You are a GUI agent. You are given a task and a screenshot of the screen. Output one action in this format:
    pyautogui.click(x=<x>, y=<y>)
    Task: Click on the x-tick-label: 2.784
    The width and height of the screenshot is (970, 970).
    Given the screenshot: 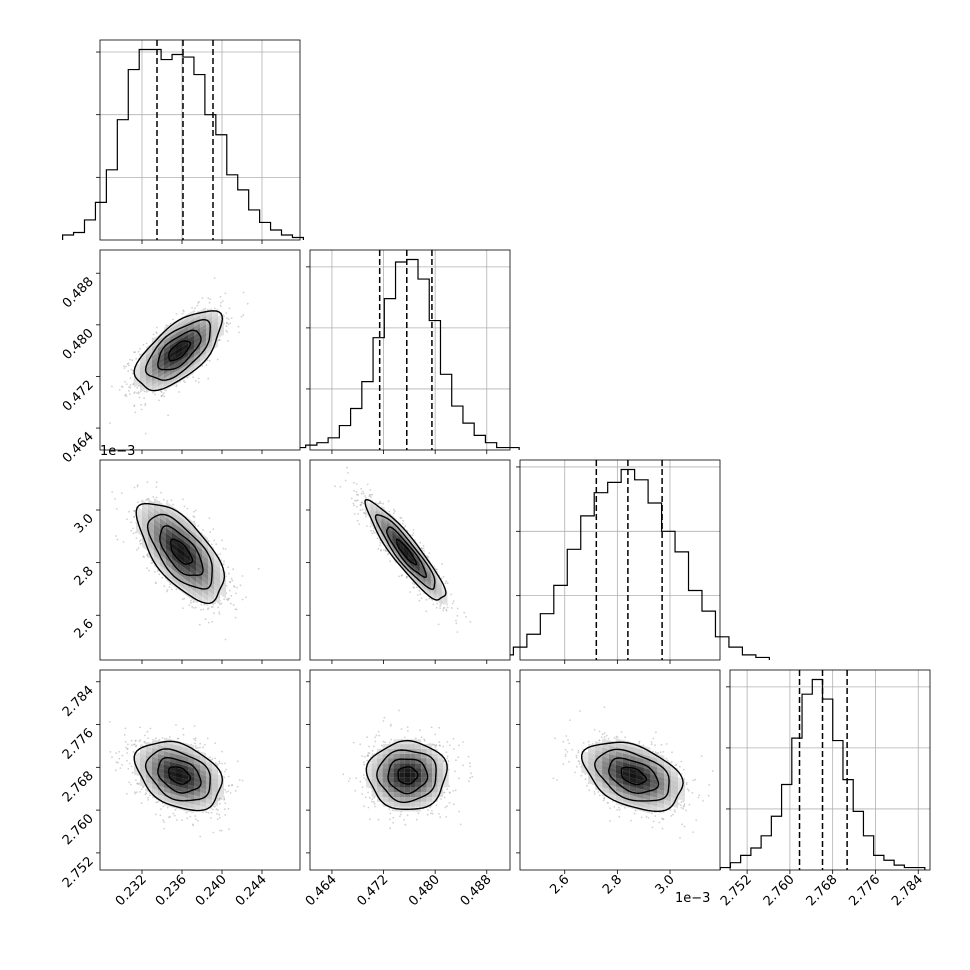 What is the action you would take?
    pyautogui.click(x=907, y=890)
    